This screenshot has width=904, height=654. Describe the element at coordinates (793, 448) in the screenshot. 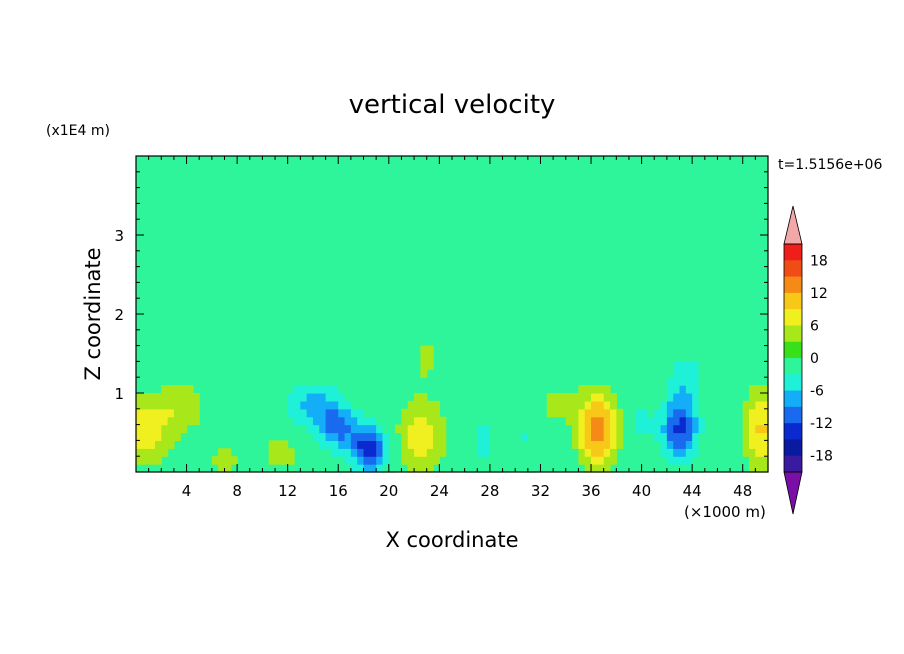

I see `colorbar-band` at that location.